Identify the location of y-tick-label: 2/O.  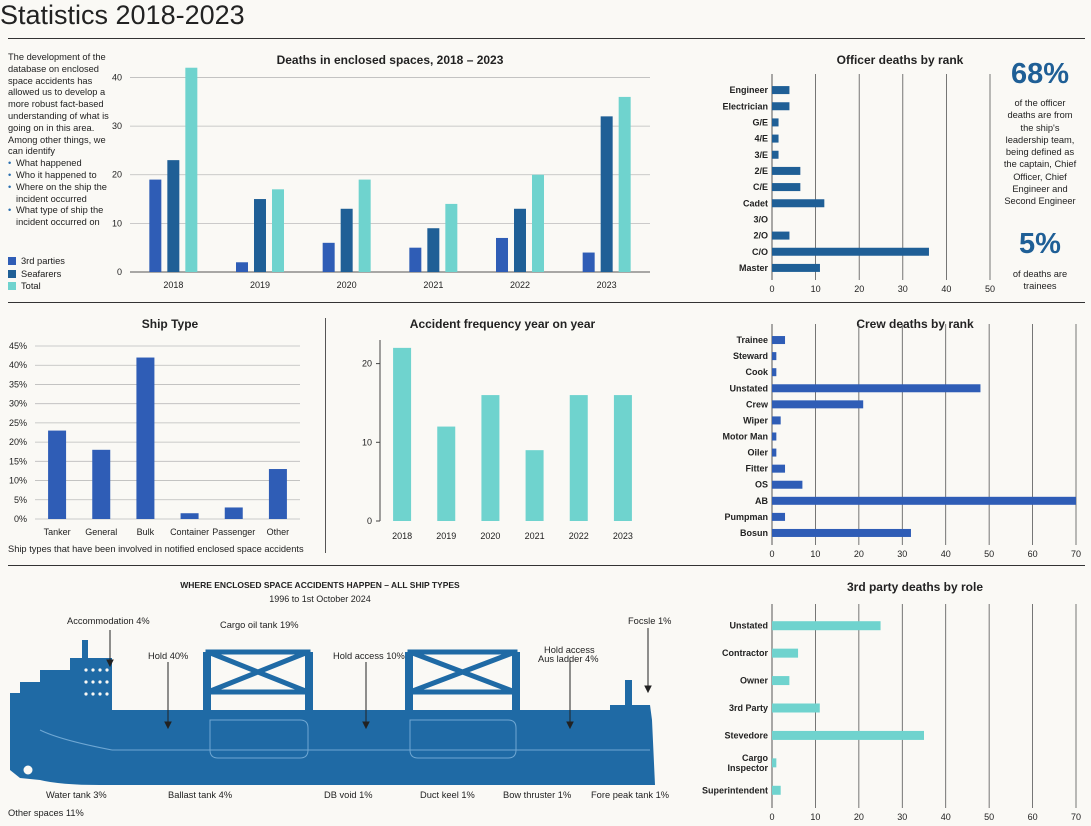
(760, 236).